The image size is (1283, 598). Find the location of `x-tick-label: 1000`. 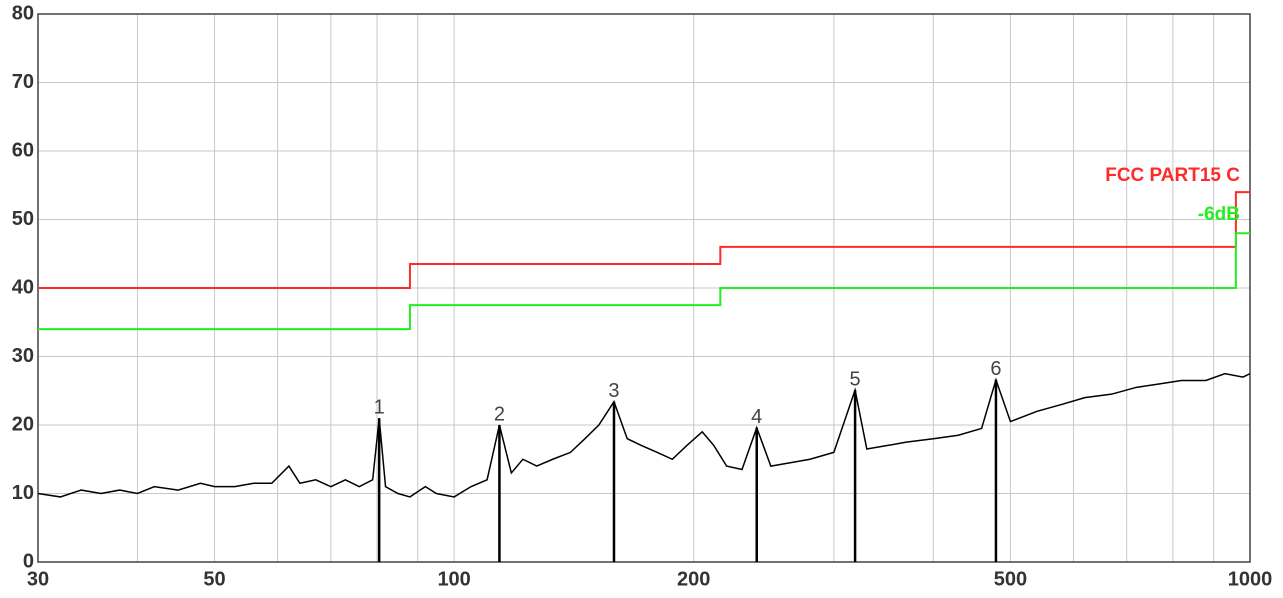

x-tick-label: 1000 is located at coordinates (1250, 579).